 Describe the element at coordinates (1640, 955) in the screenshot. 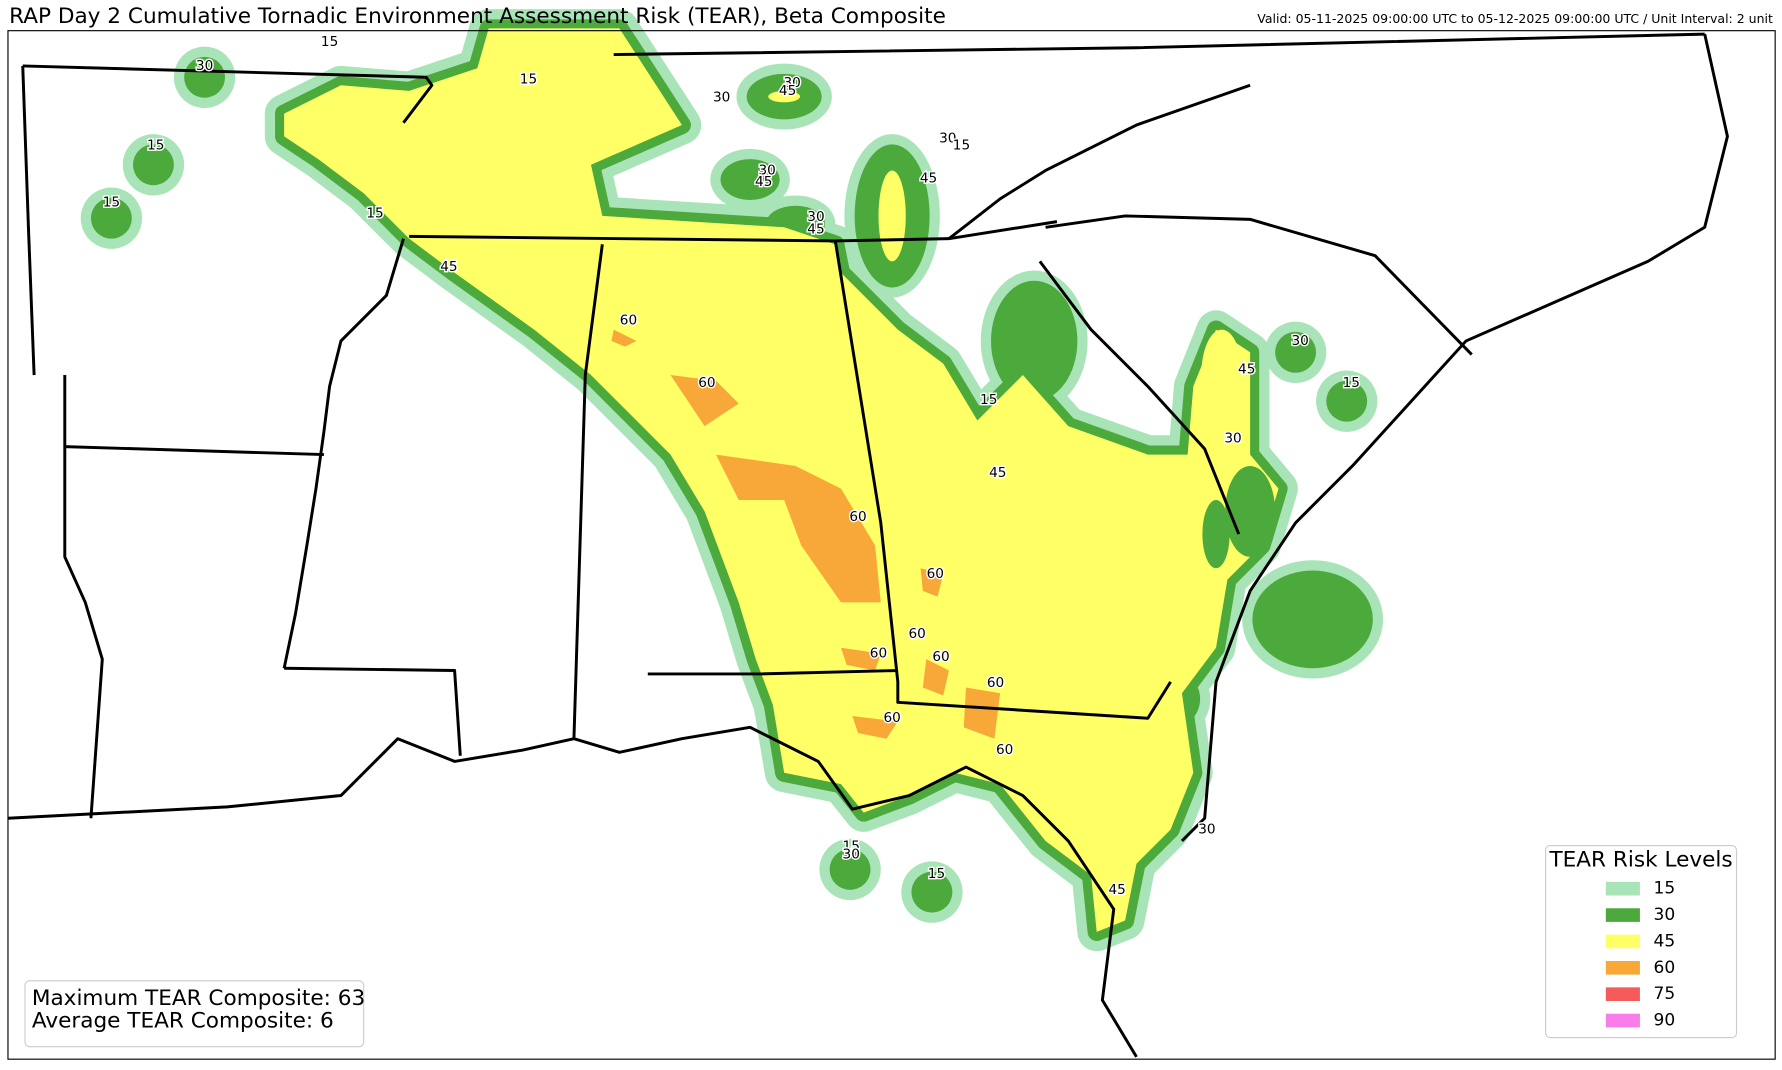

I see `legend-items: 15 30 45 60 75 90` at that location.